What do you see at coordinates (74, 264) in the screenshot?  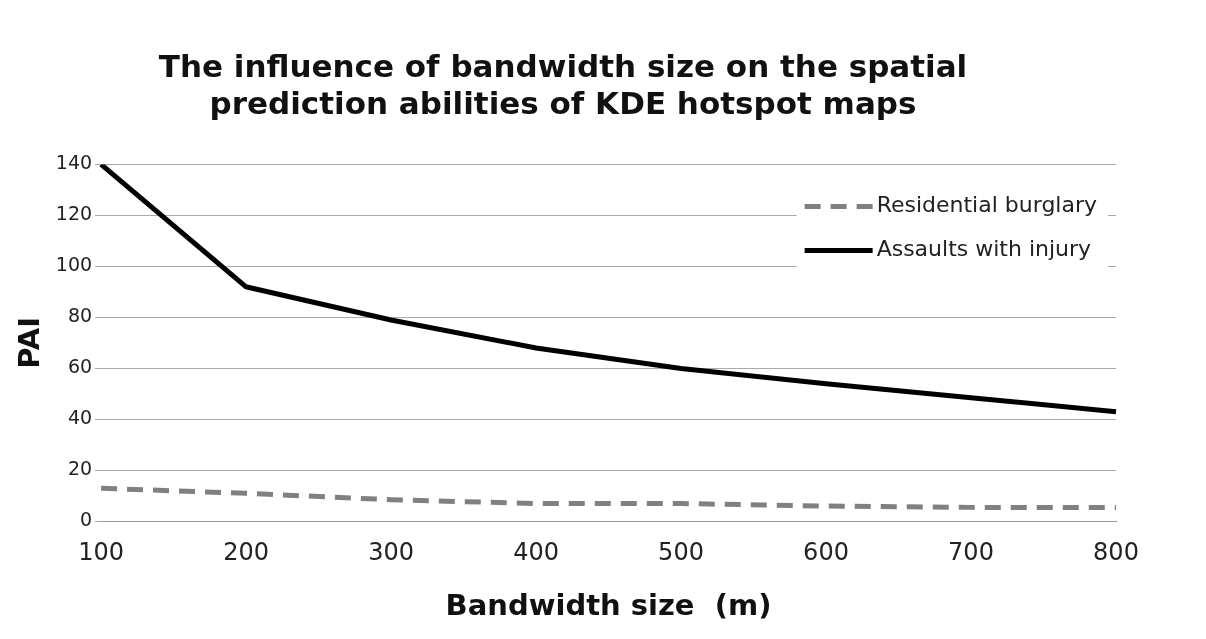 I see `y-tick-label: 100` at bounding box center [74, 264].